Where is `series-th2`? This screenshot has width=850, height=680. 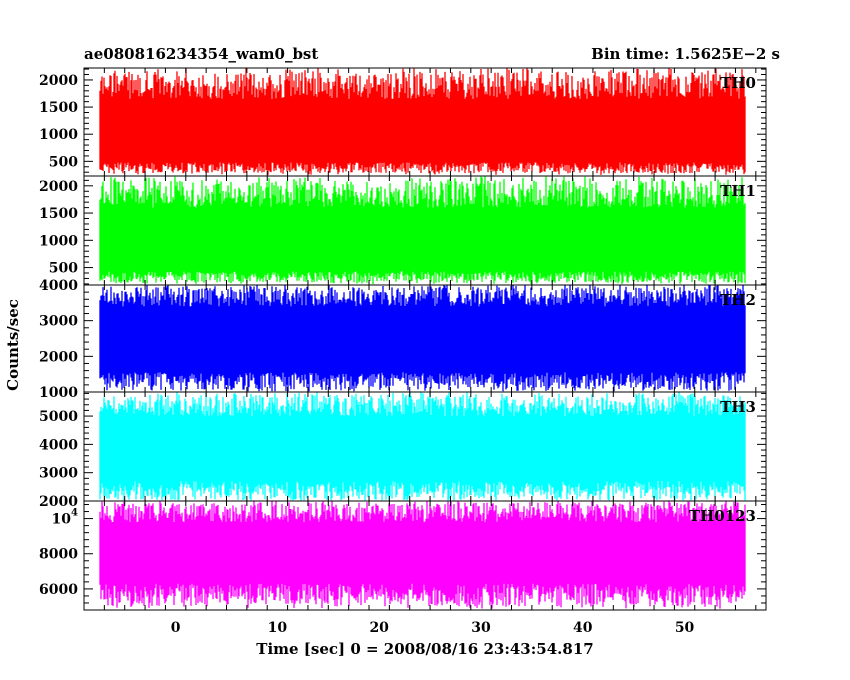 series-th2 is located at coordinates (422, 338).